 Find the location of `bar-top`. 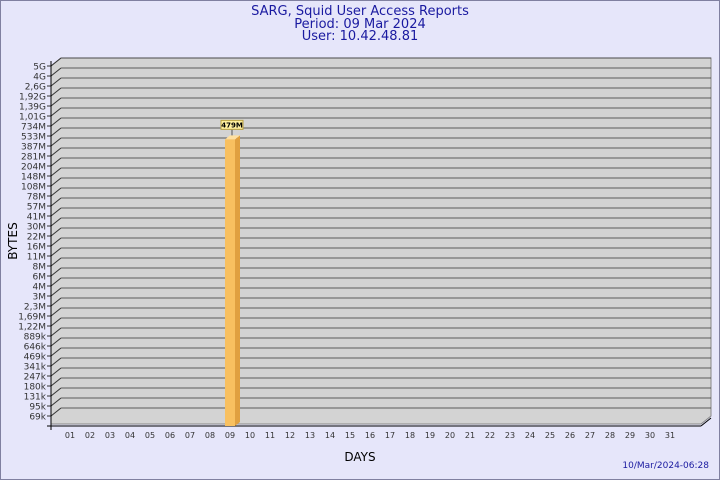

bar-top is located at coordinates (232, 137).